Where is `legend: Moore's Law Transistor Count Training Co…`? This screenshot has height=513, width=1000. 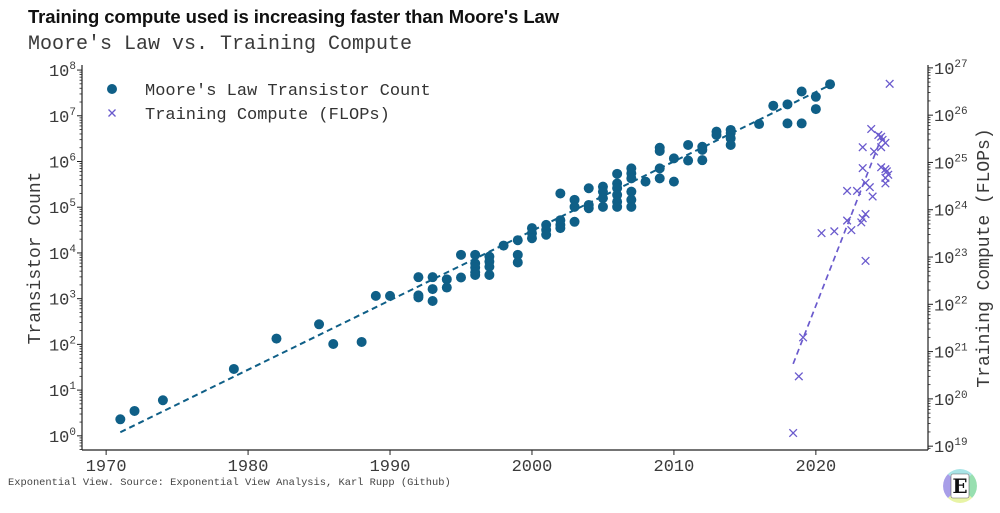
legend: Moore's Law Transistor Count Training Co… is located at coordinates (269, 103).